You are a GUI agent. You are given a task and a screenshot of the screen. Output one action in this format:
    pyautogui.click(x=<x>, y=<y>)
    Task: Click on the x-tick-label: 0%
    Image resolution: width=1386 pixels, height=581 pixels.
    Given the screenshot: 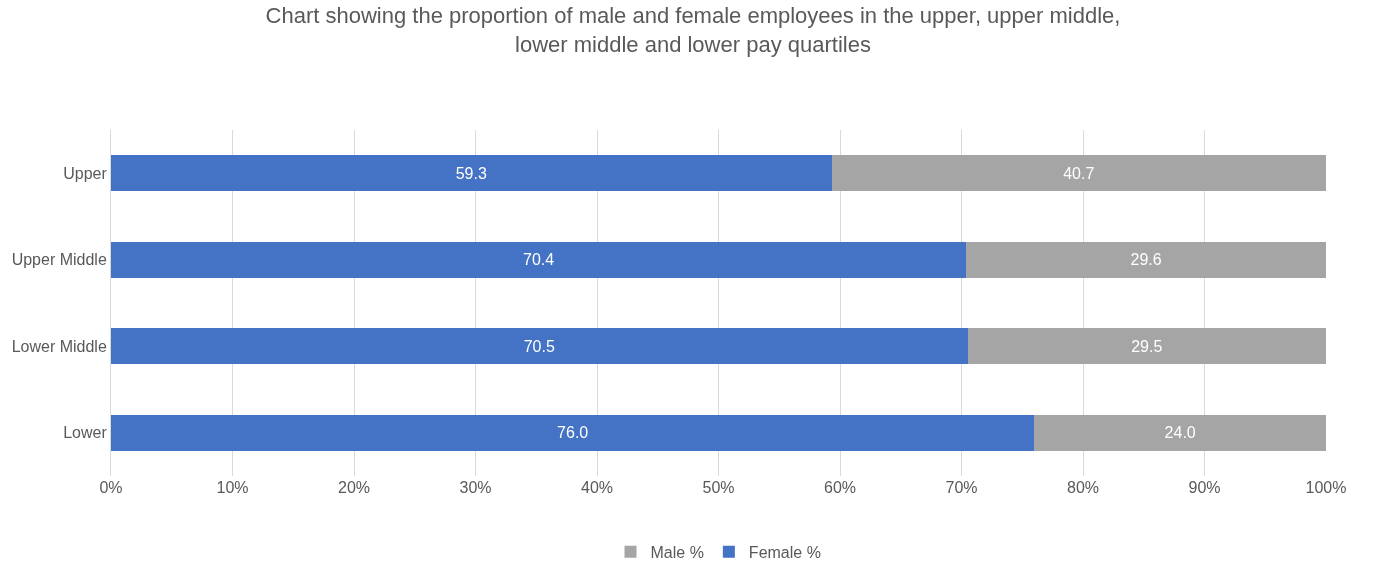 What is the action you would take?
    pyautogui.click(x=111, y=487)
    